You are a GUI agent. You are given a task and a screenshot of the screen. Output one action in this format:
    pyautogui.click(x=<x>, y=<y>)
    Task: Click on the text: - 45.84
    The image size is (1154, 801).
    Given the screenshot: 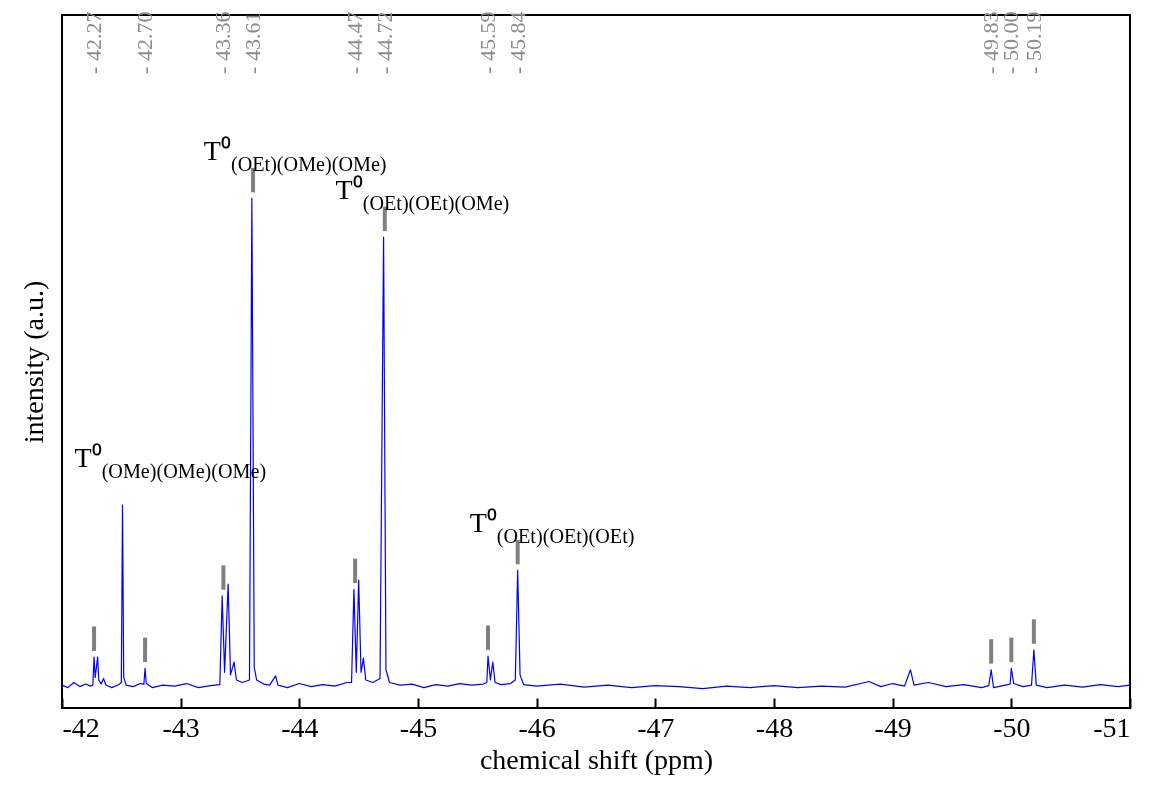 What is the action you would take?
    pyautogui.click(x=517, y=42)
    